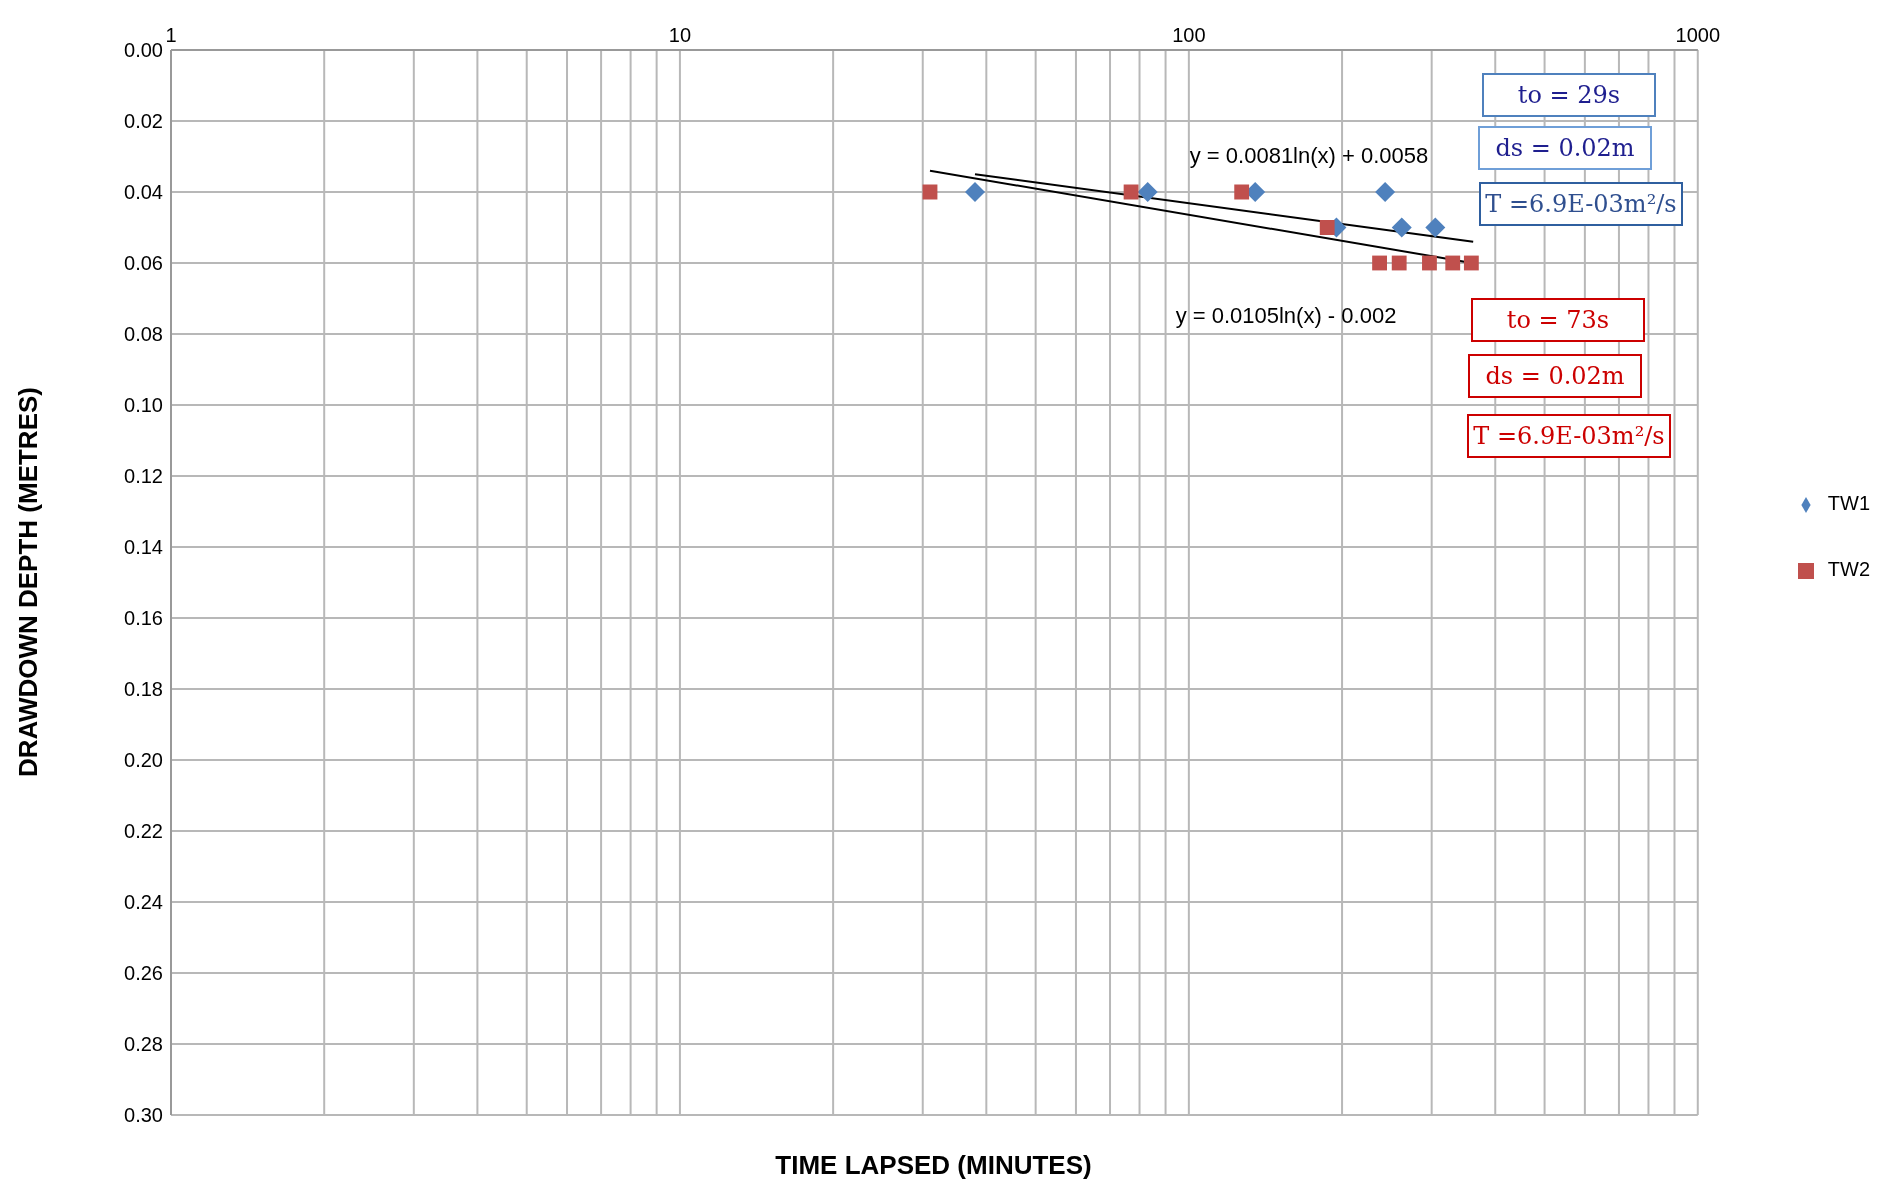 This screenshot has height=1186, width=1900. I want to click on y-tick-label: 0.16, so click(143, 618).